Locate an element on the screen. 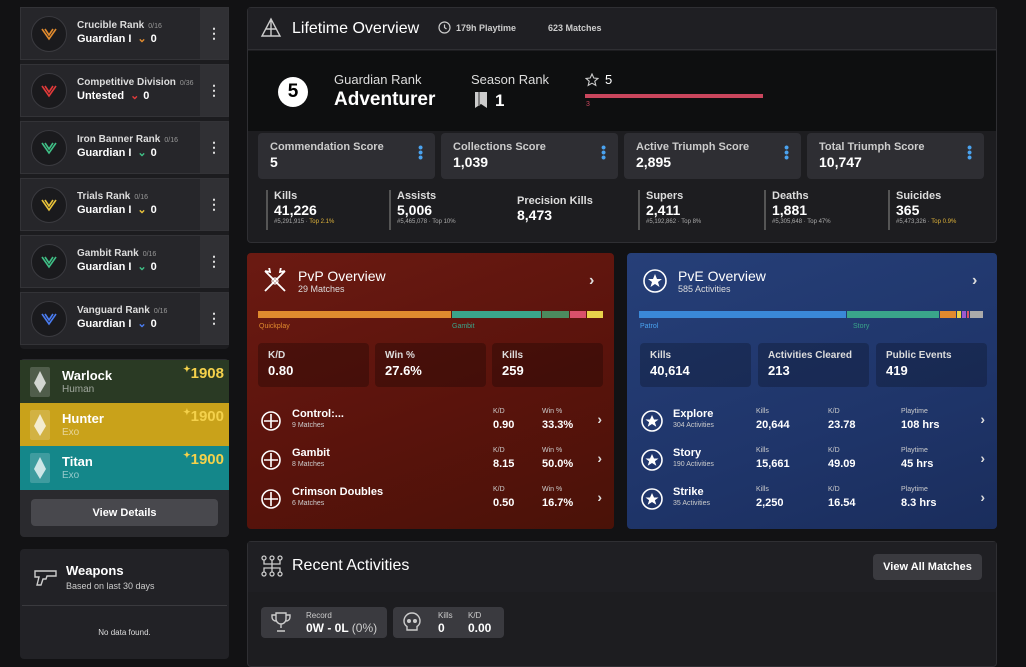  weapons-panel is located at coordinates (124, 604).